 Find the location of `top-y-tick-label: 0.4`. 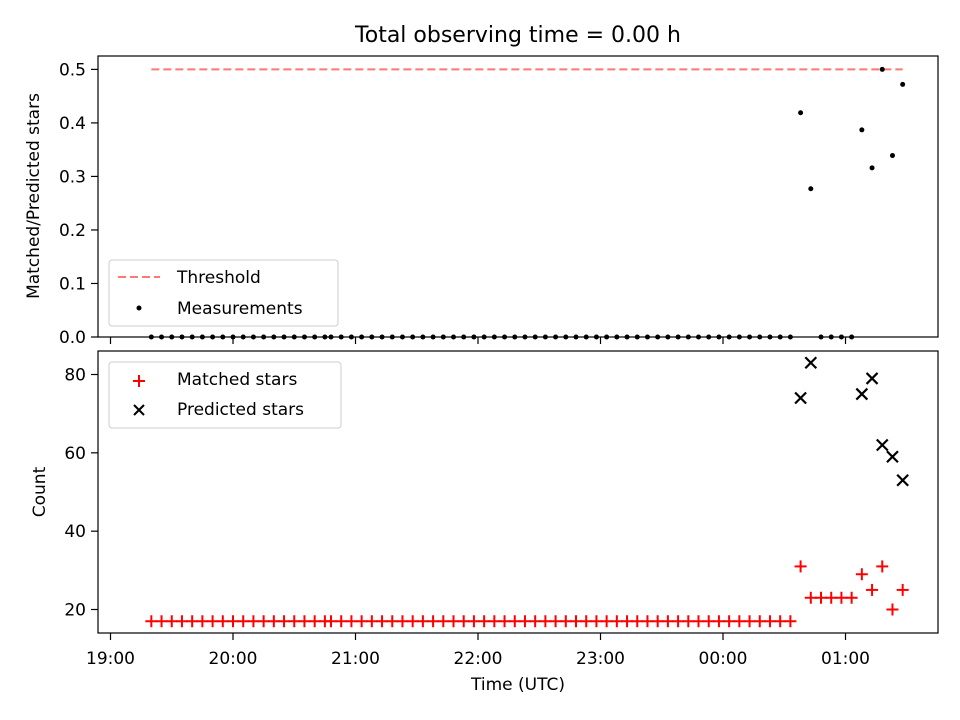

top-y-tick-label: 0.4 is located at coordinates (72, 124).